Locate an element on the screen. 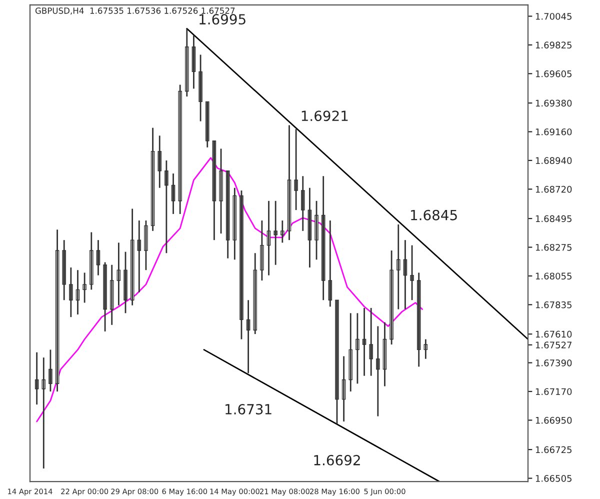 The image size is (600, 499). annotation: 1.6731 is located at coordinates (249, 409).